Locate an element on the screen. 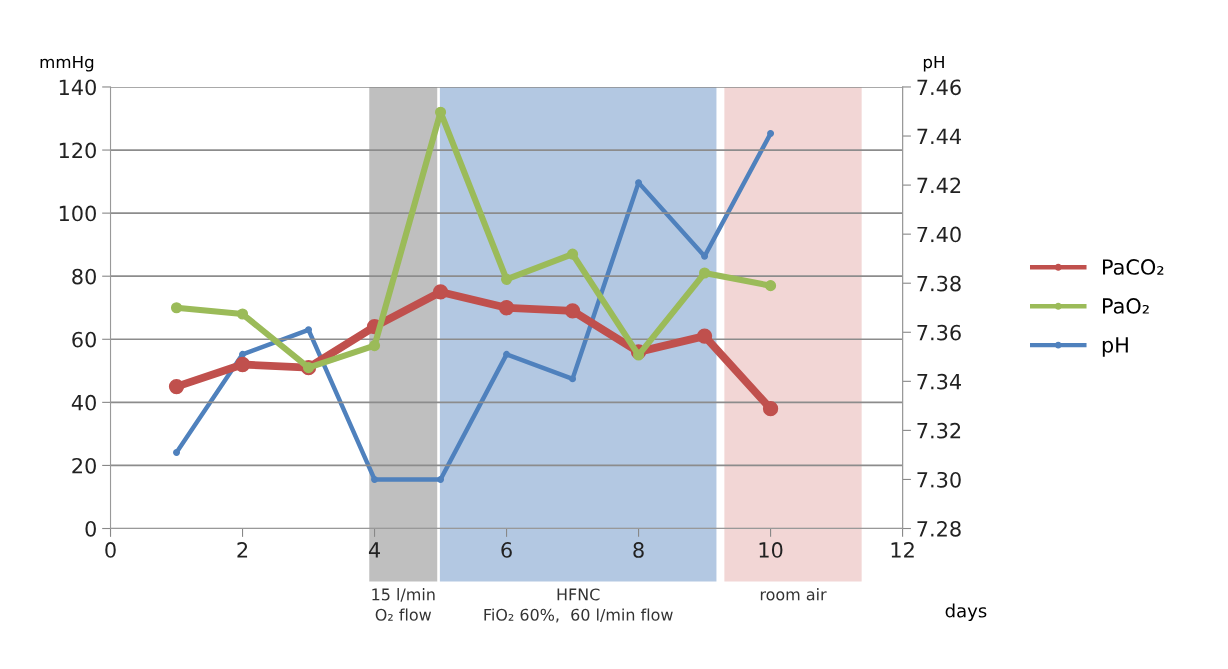 This screenshot has height=669, width=1228. x-tick-label: 10 is located at coordinates (771, 550).